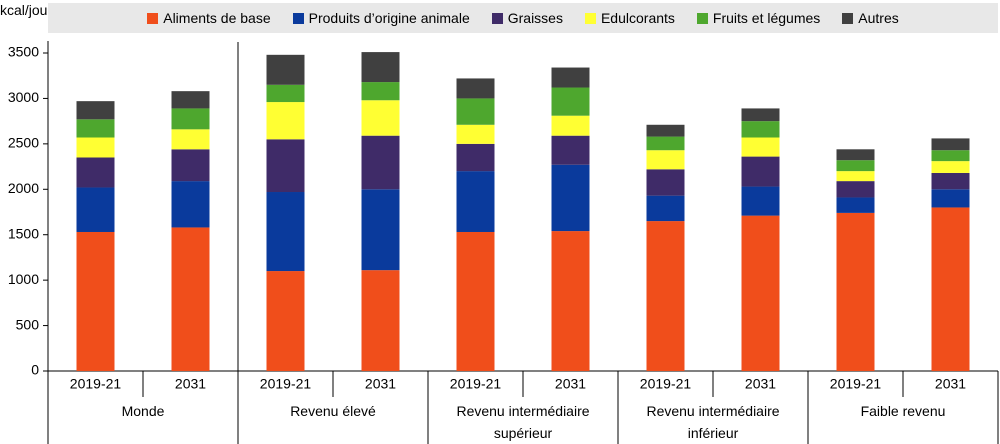 Image resolution: width=1000 pixels, height=444 pixels. Describe the element at coordinates (389, 18) in the screenshot. I see `legend-label: Produits d’origine animale` at that location.